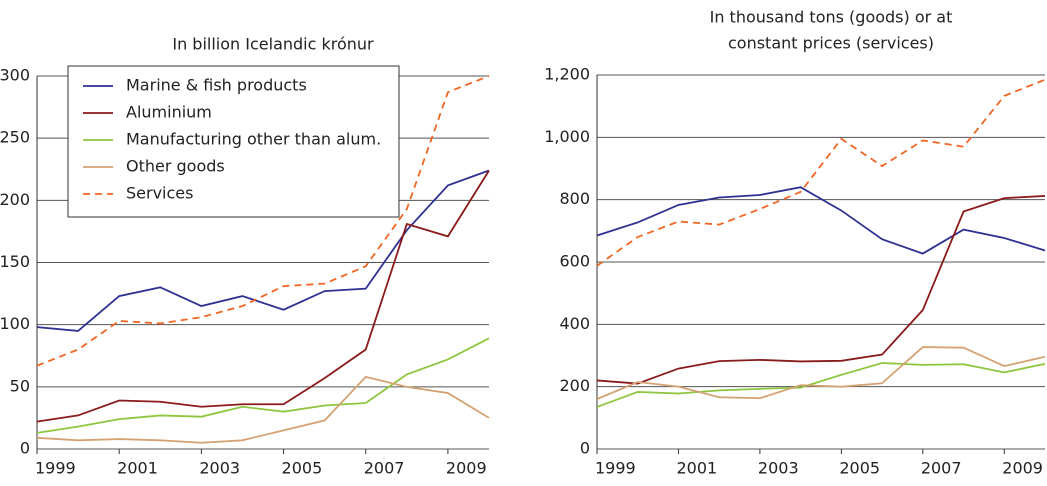 The width and height of the screenshot is (1047, 486). What do you see at coordinates (216, 85) in the screenshot?
I see `legend-label: Marine & fish products` at bounding box center [216, 85].